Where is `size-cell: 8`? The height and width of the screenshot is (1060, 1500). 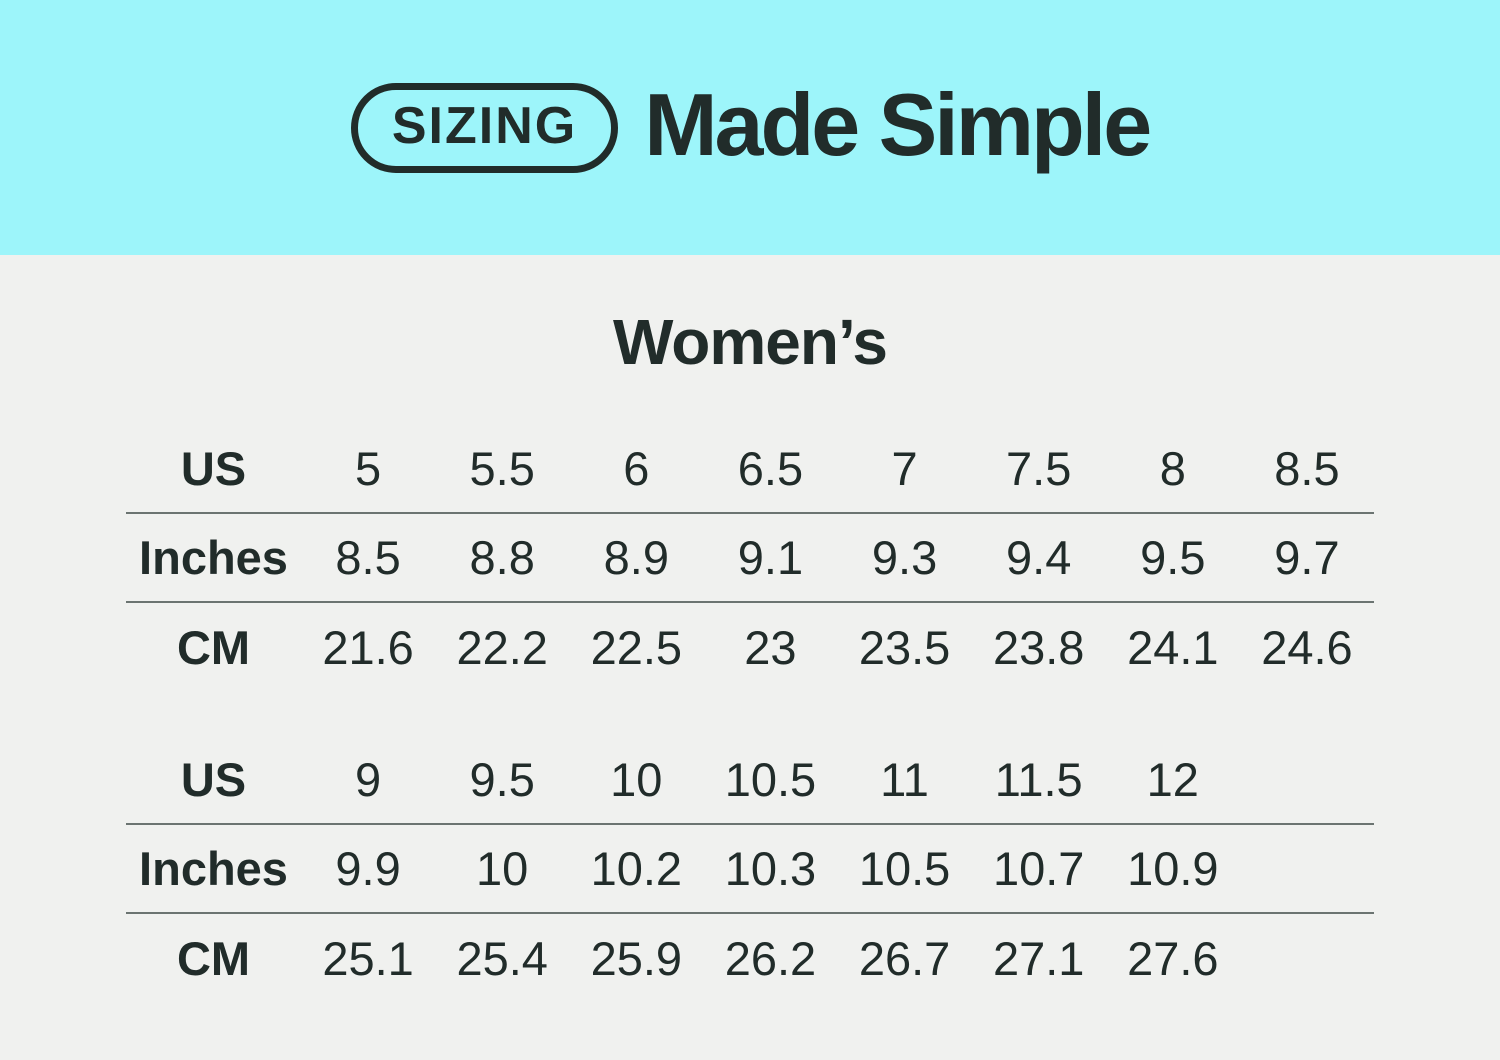
size-cell: 8 is located at coordinates (1172, 468).